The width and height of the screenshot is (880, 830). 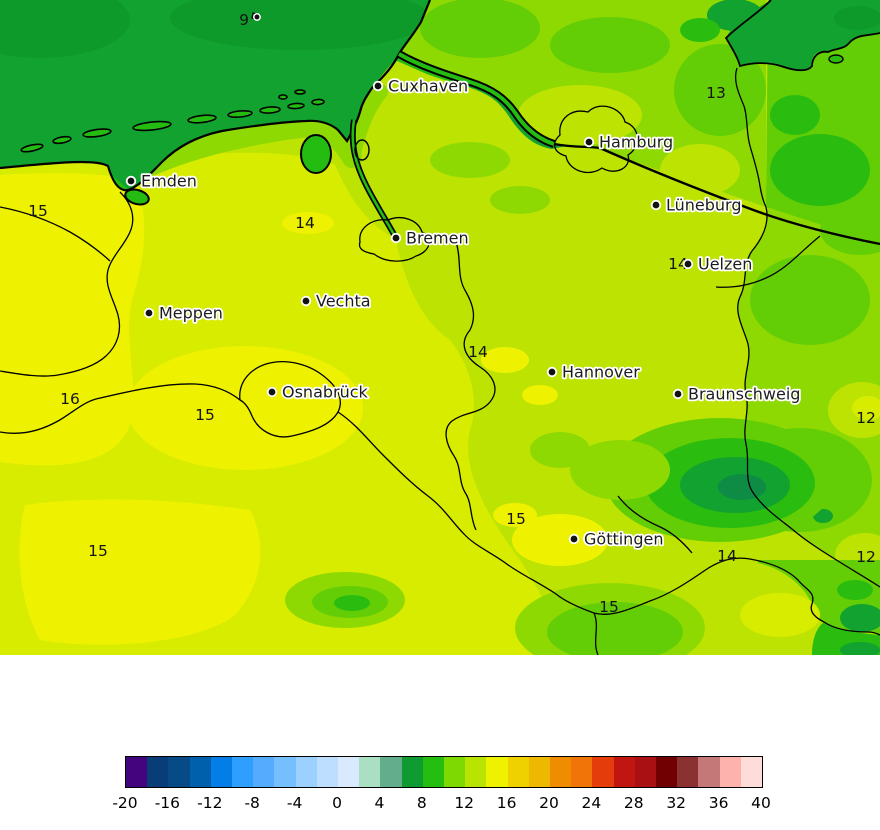 What do you see at coordinates (257, 17) in the screenshot?
I see `sea-station-dot` at bounding box center [257, 17].